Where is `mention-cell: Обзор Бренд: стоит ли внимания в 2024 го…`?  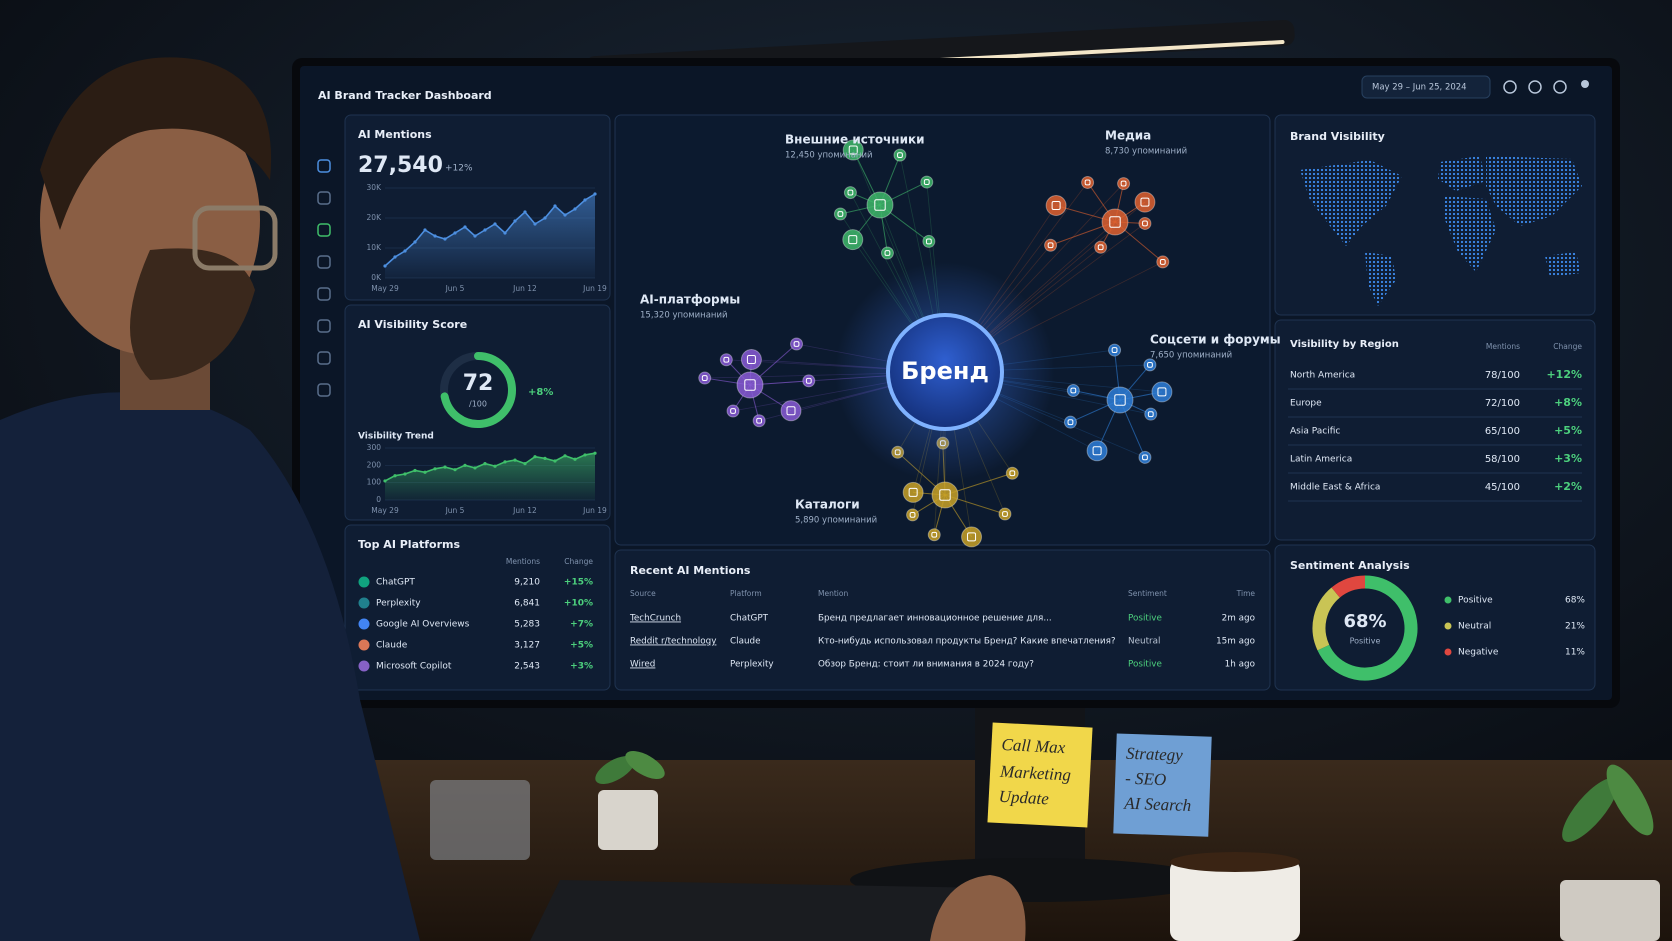
mention-cell: Обзор Бренд: стоит ли внимания в 2024 го… is located at coordinates (926, 665).